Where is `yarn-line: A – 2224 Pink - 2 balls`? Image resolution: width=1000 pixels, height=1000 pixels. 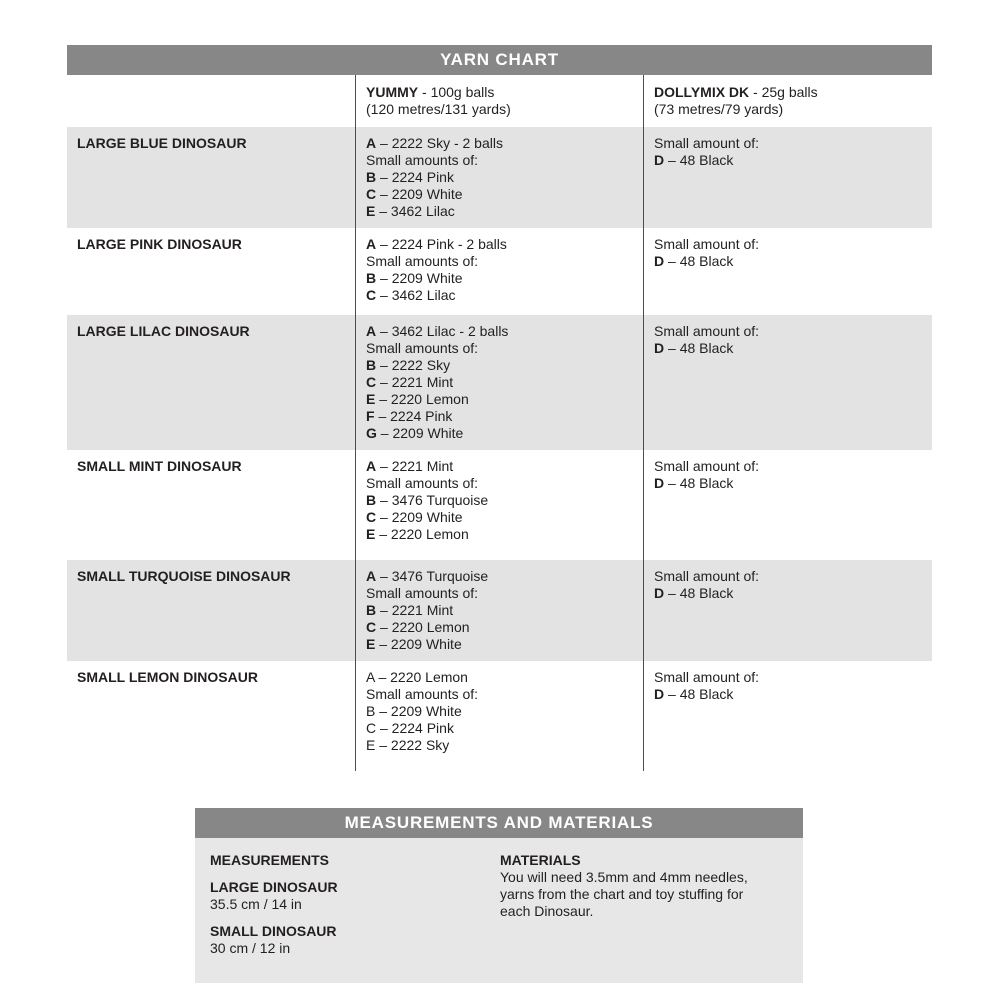
yarn-line: A – 2224 Pink - 2 balls is located at coordinates (436, 244).